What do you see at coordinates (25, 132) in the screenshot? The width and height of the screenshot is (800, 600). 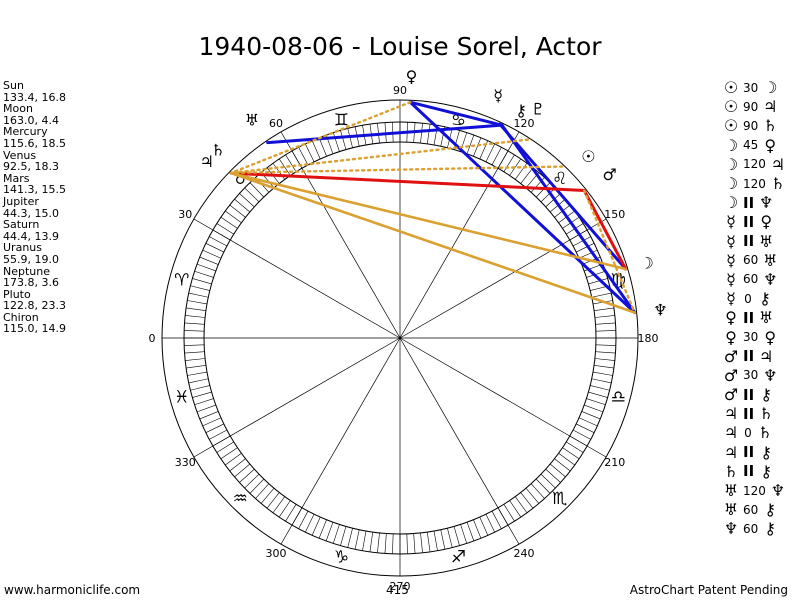 I see `planet-name-mercury: Mercury` at bounding box center [25, 132].